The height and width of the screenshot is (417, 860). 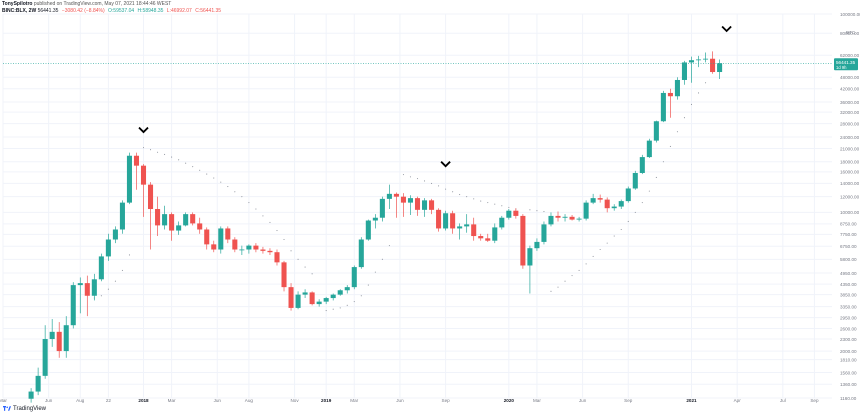 I want to click on y-tick-label: 100000.00, so click(x=850, y=14).